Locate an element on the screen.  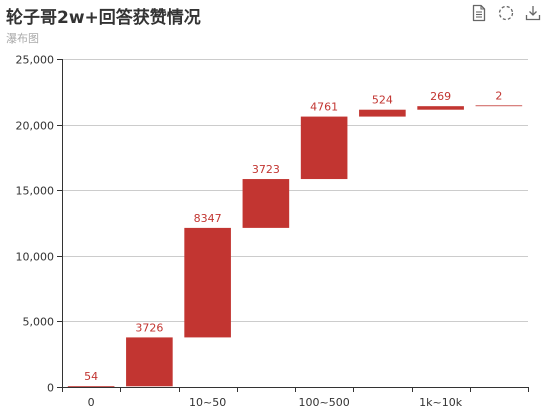
y-tick-label: 10,000 is located at coordinates (35, 257).